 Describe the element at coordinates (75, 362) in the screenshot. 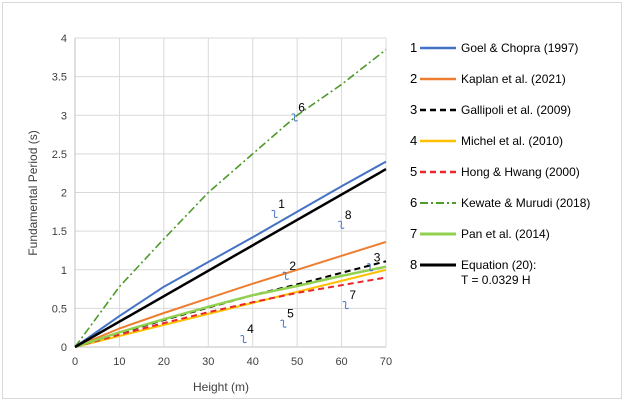

I see `x-tick-label: 0` at that location.